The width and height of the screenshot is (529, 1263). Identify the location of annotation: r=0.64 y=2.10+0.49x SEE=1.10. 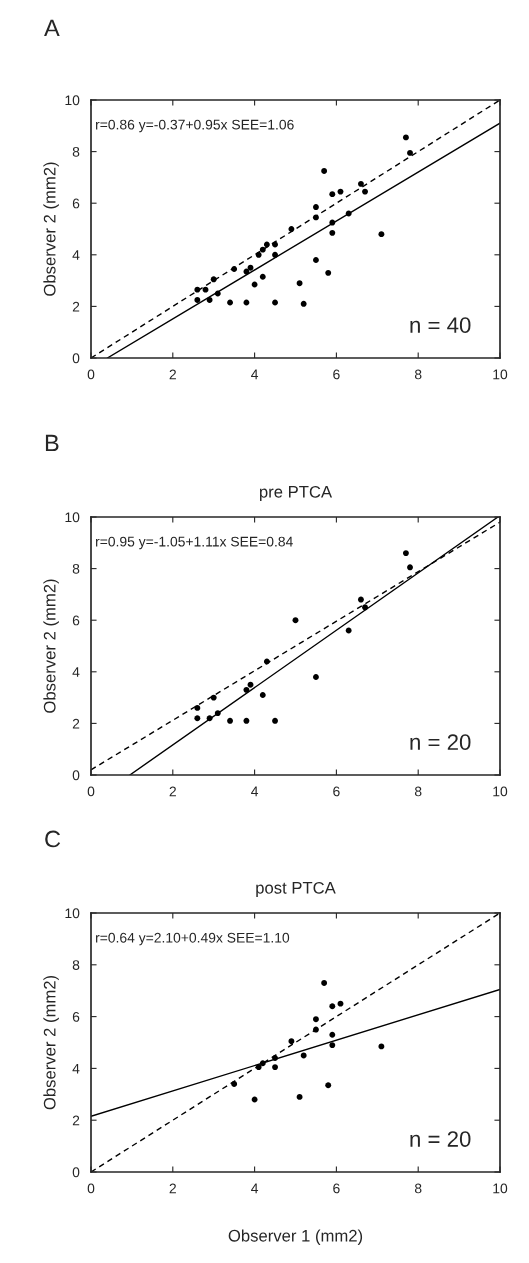
(193, 939).